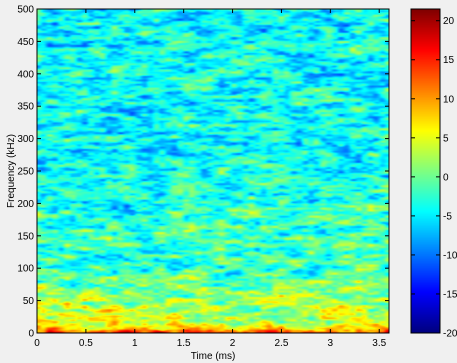 The width and height of the screenshot is (457, 363). I want to click on y-tick-label: 100, so click(25, 269).